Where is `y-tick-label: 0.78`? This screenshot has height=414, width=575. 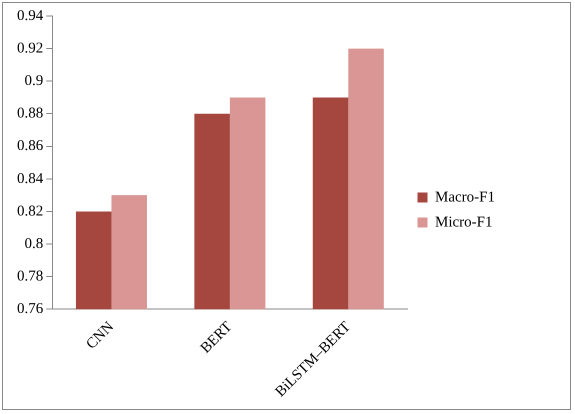 y-tick-label: 0.78 is located at coordinates (30, 276).